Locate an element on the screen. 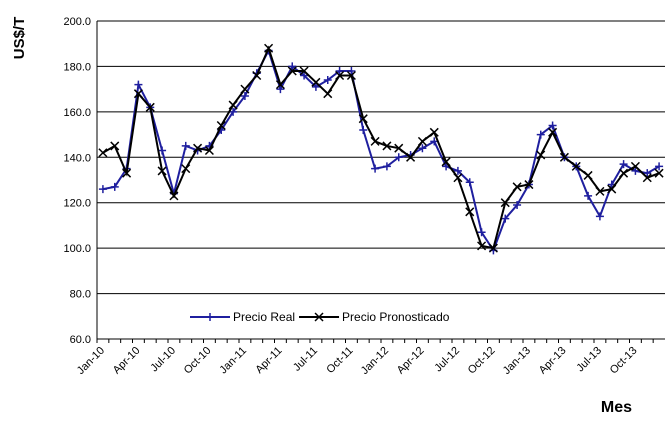 This screenshot has width=666, height=432. x-tick-label: Apr-12 is located at coordinates (411, 361).